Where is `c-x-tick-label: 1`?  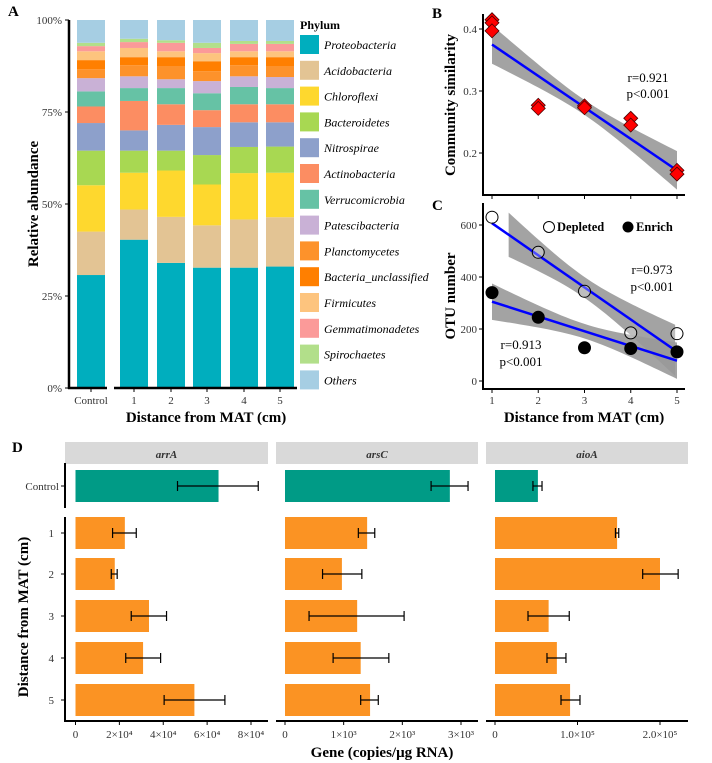
c-x-tick-label: 1 is located at coordinates (492, 401).